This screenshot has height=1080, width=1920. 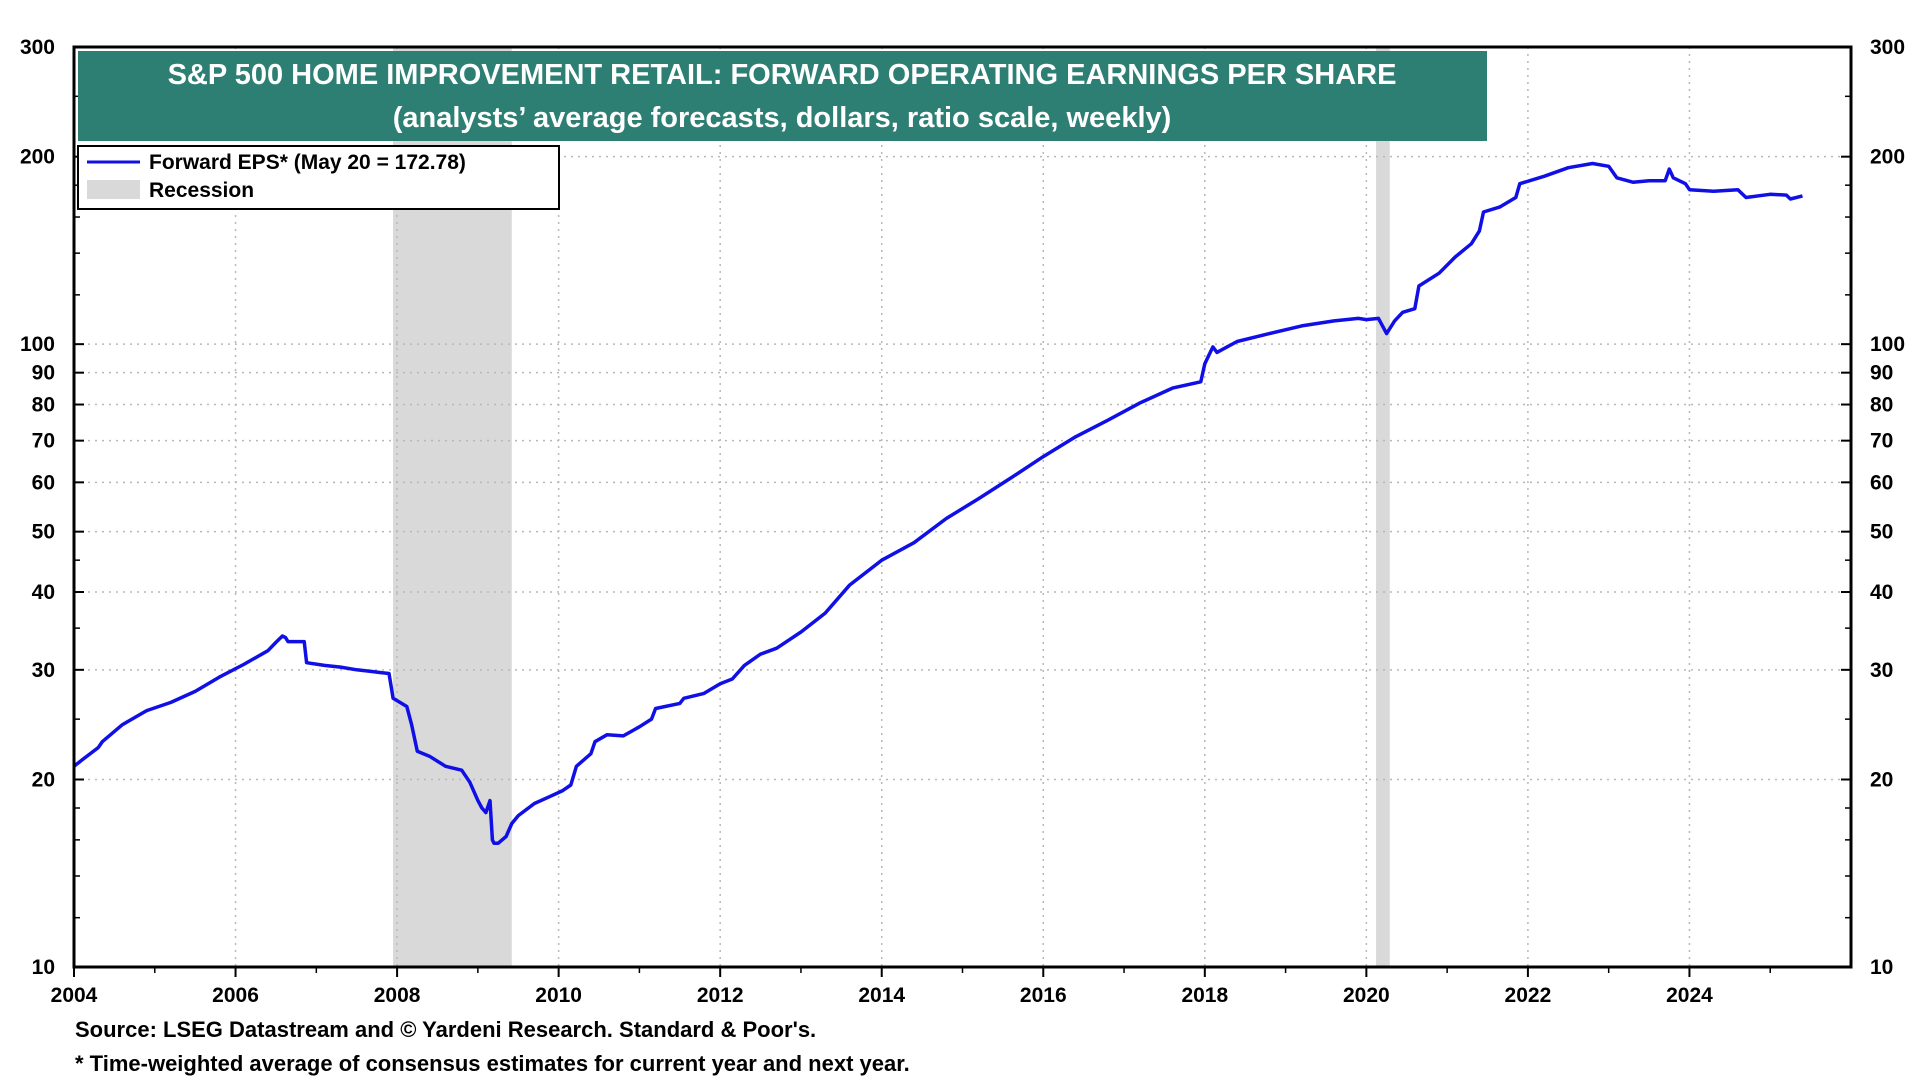 What do you see at coordinates (43, 441) in the screenshot?
I see `y-tick-label-left: 70` at bounding box center [43, 441].